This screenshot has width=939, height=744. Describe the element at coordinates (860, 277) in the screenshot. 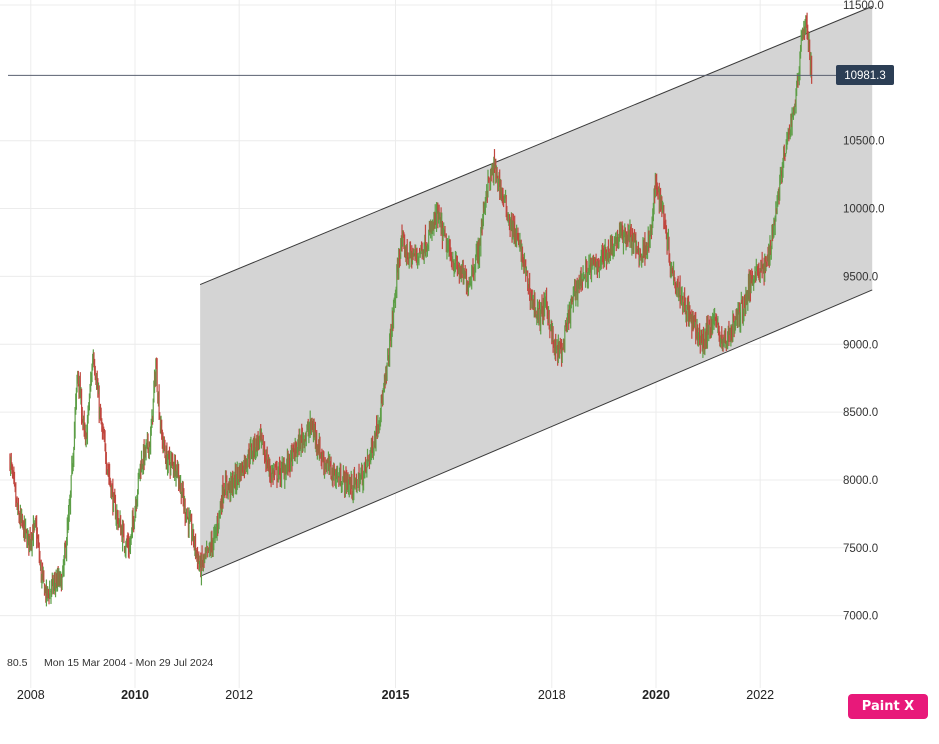

I see `y-tick-9500.0: 9500.0` at that location.